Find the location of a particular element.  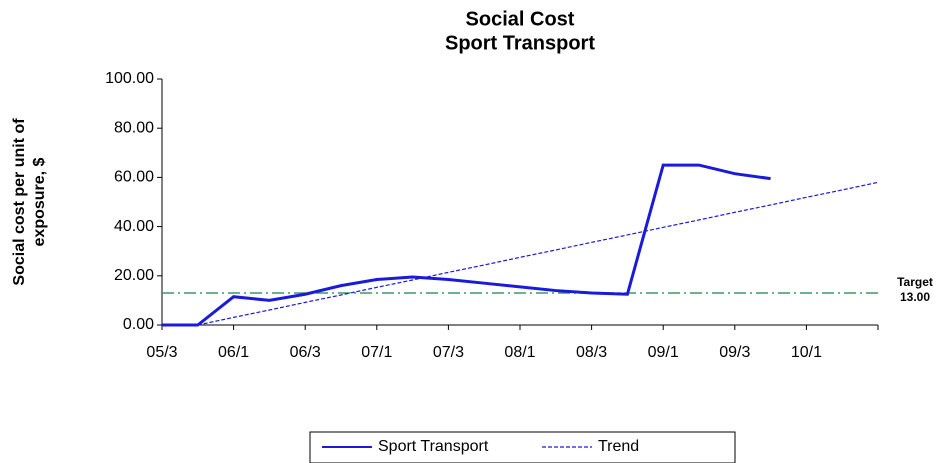

legend-label: Sport Transport is located at coordinates (433, 446).